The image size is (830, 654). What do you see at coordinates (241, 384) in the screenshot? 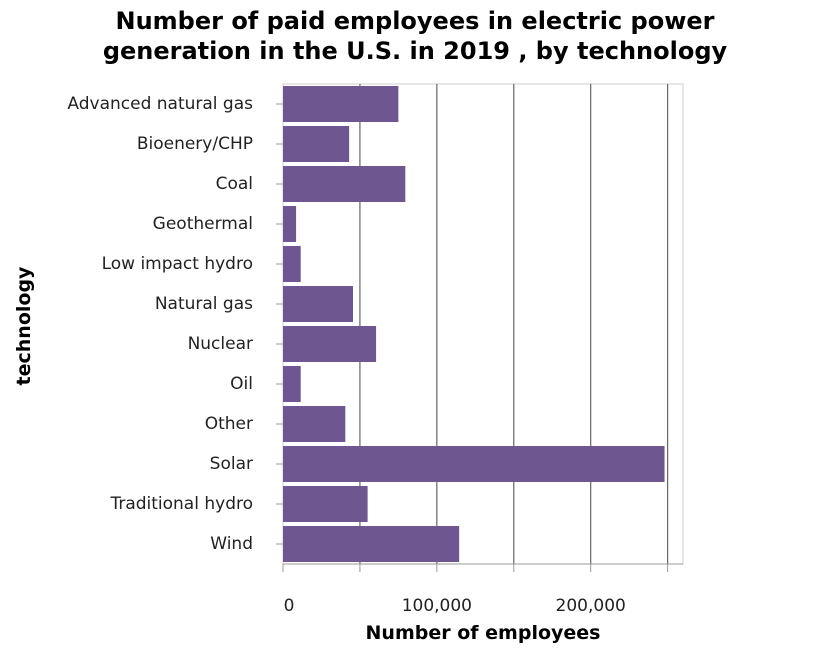
I see `y-tick-label-7: Oil` at bounding box center [241, 384].